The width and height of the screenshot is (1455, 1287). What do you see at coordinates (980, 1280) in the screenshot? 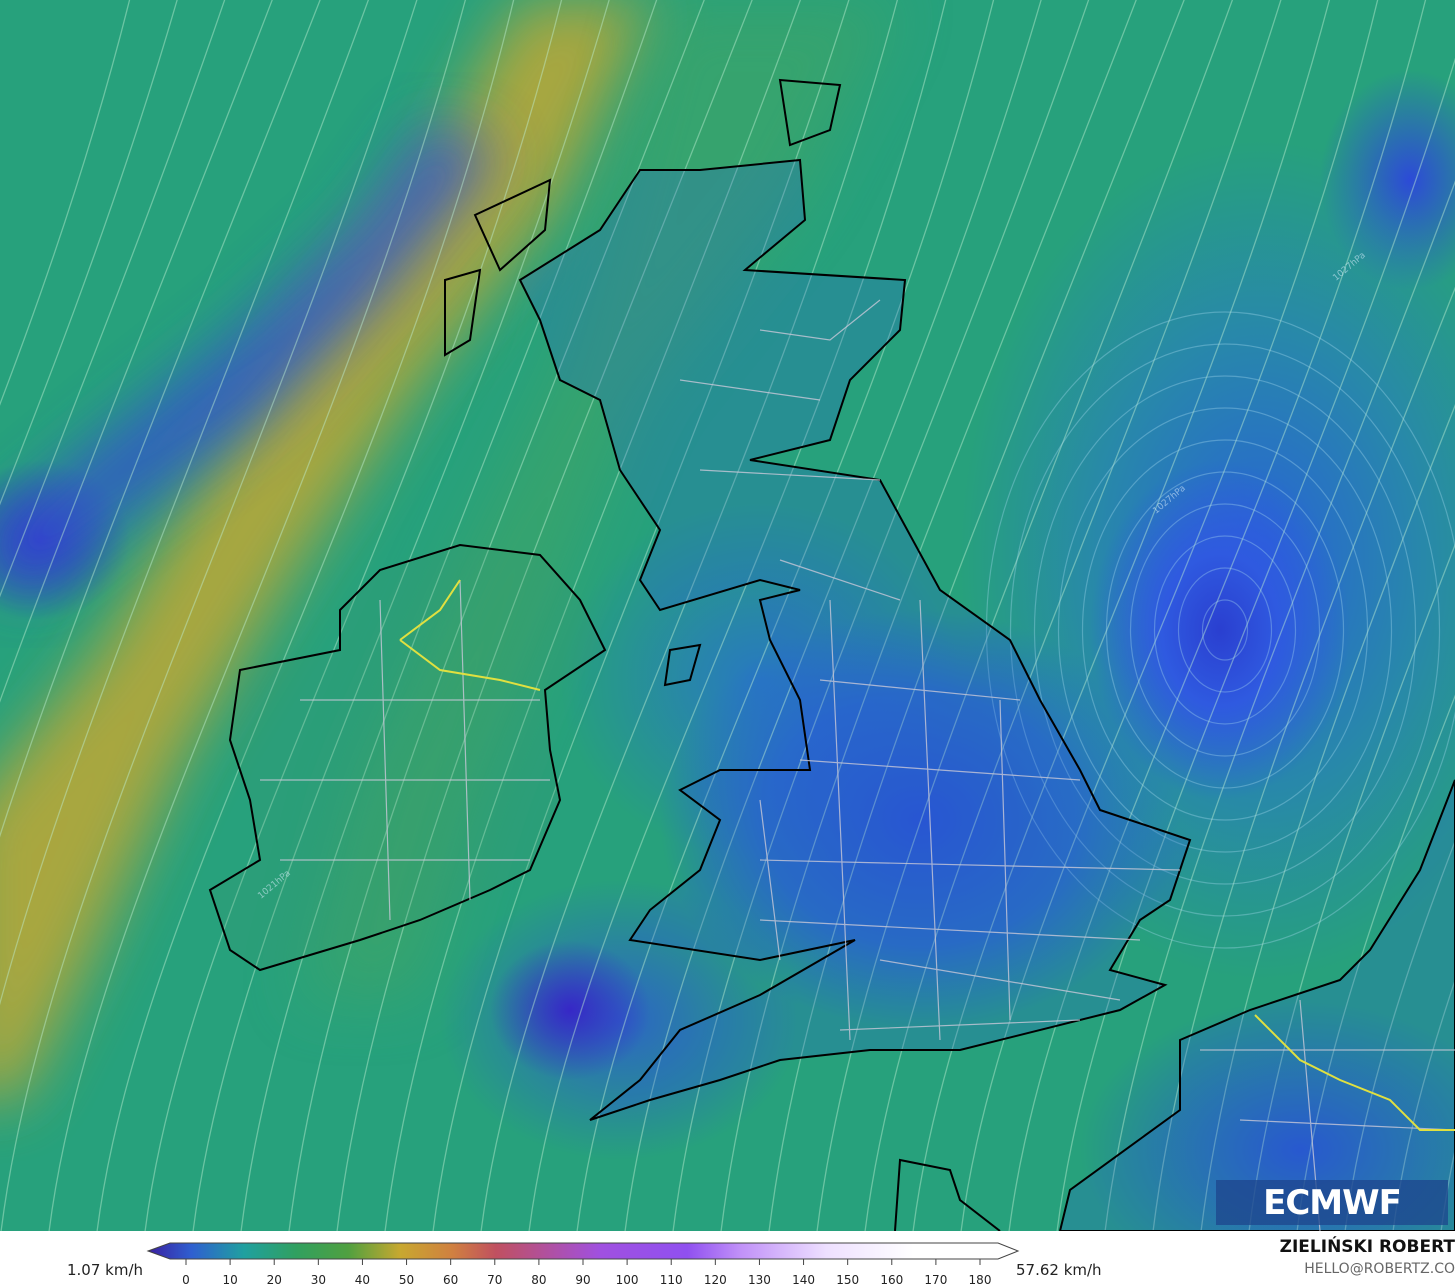
I see `colorbar-tick-label: 180` at bounding box center [980, 1280].